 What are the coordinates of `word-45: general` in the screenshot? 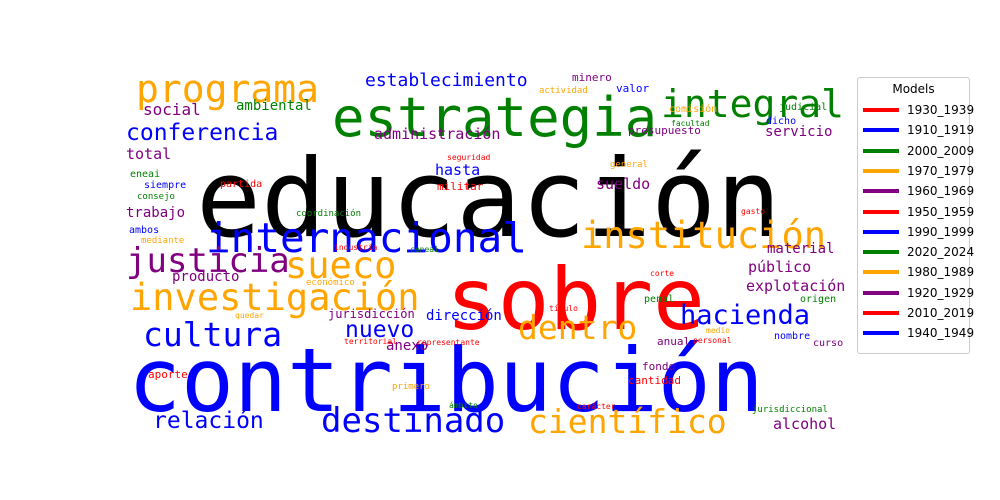 It's located at (629, 165).